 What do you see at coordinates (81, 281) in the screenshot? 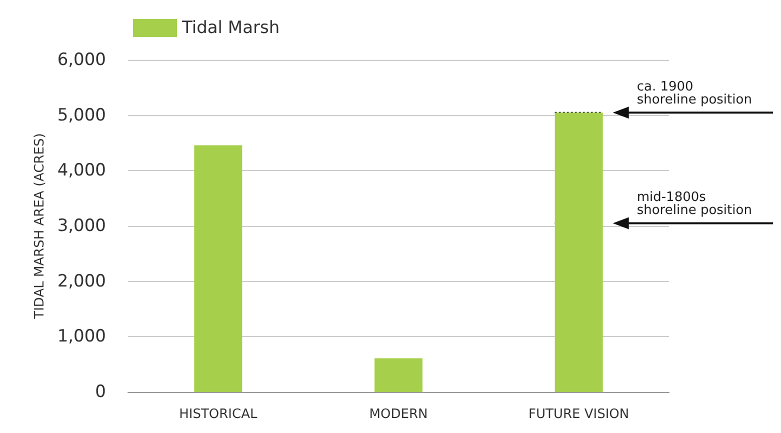
I see `y-tick-label: 2,000` at bounding box center [81, 281].